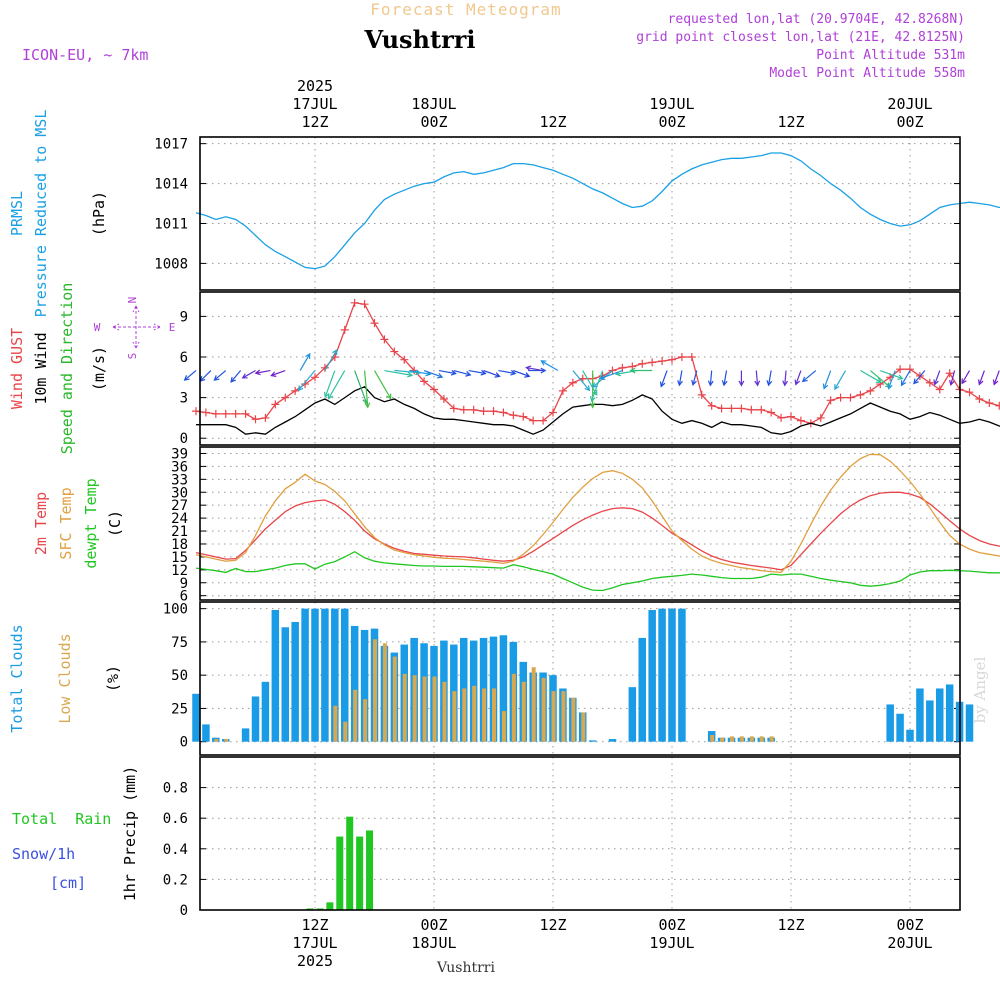 This screenshot has height=1000, width=1000. I want to click on panel-axis-label: Pressure Reduced to MSL, so click(41, 214).